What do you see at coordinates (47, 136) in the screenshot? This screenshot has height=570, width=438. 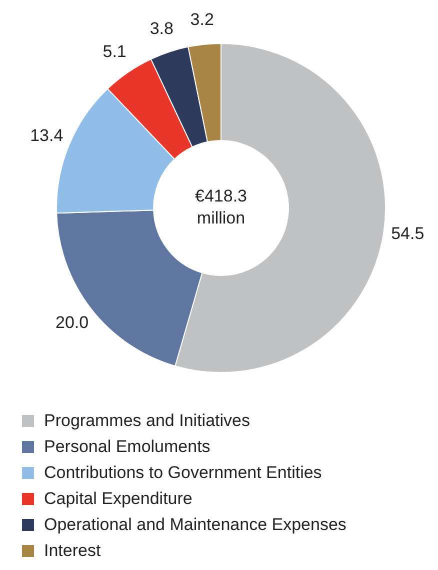 I see `data-label: 13.4` at bounding box center [47, 136].